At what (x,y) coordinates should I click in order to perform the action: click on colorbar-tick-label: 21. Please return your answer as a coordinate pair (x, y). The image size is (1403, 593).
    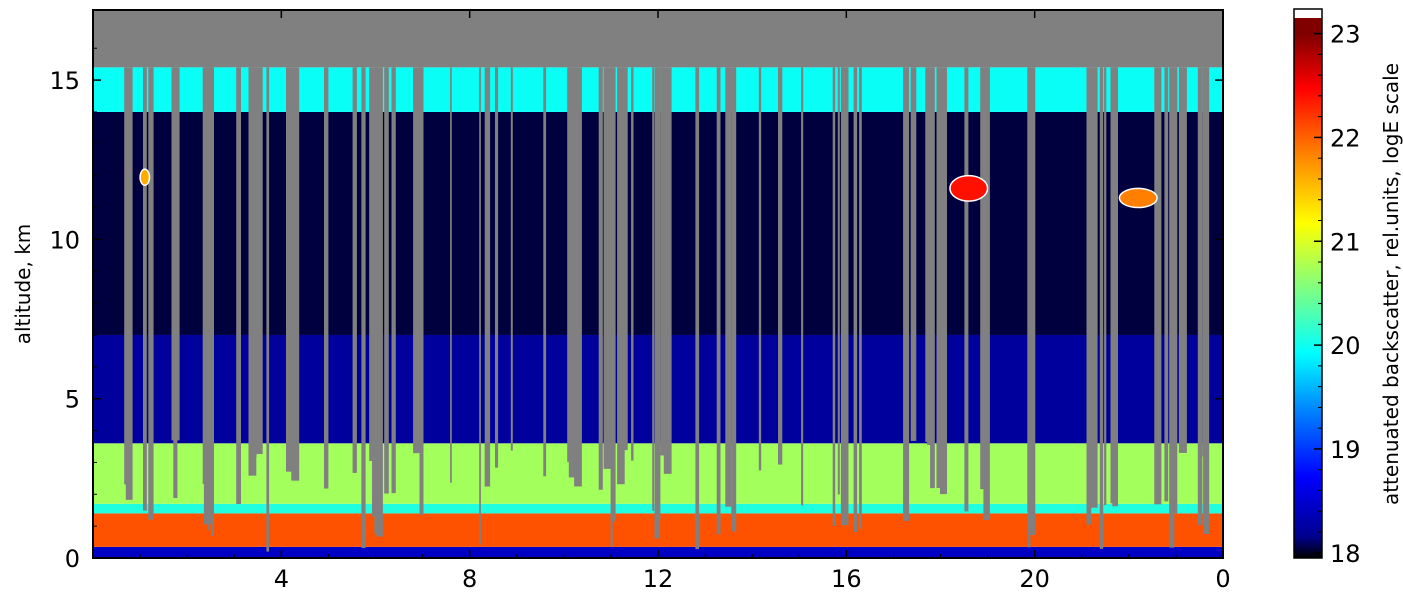
    Looking at the image, I should click on (1345, 242).